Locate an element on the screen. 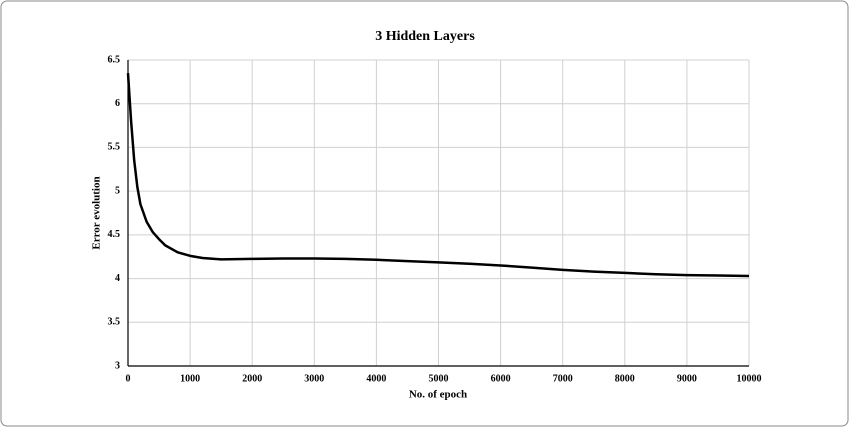 The height and width of the screenshot is (428, 850). x-axis-label: No. of epoch is located at coordinates (438, 395).